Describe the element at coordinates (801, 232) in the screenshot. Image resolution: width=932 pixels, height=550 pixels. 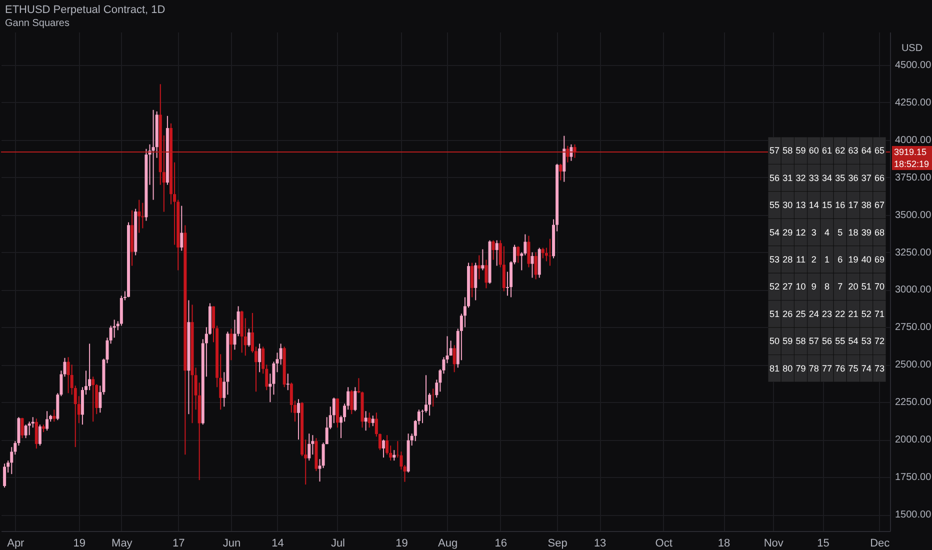
I see `data-label: 12` at that location.